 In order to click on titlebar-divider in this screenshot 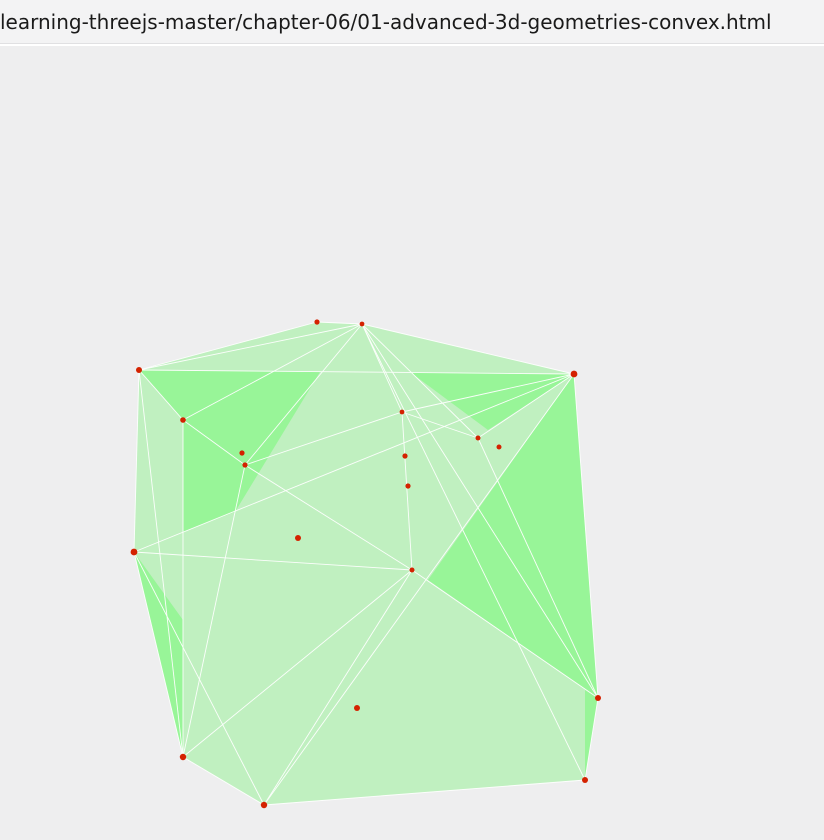, I will do `click(412, 45)`.